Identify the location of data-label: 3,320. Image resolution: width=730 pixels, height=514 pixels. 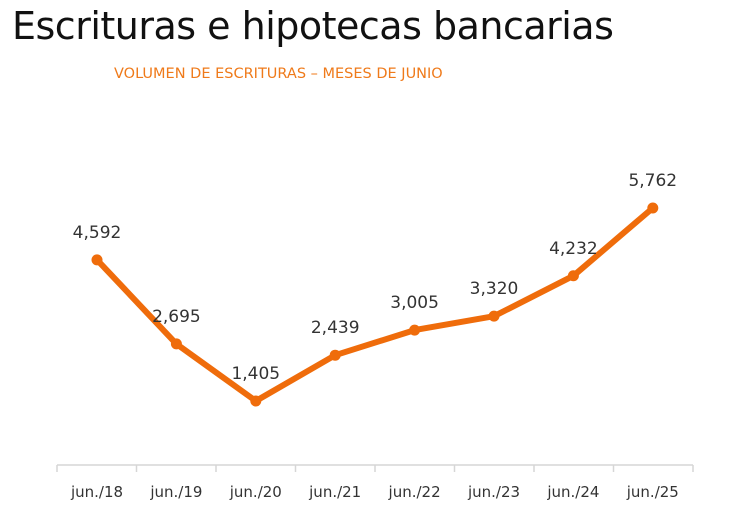
(494, 289).